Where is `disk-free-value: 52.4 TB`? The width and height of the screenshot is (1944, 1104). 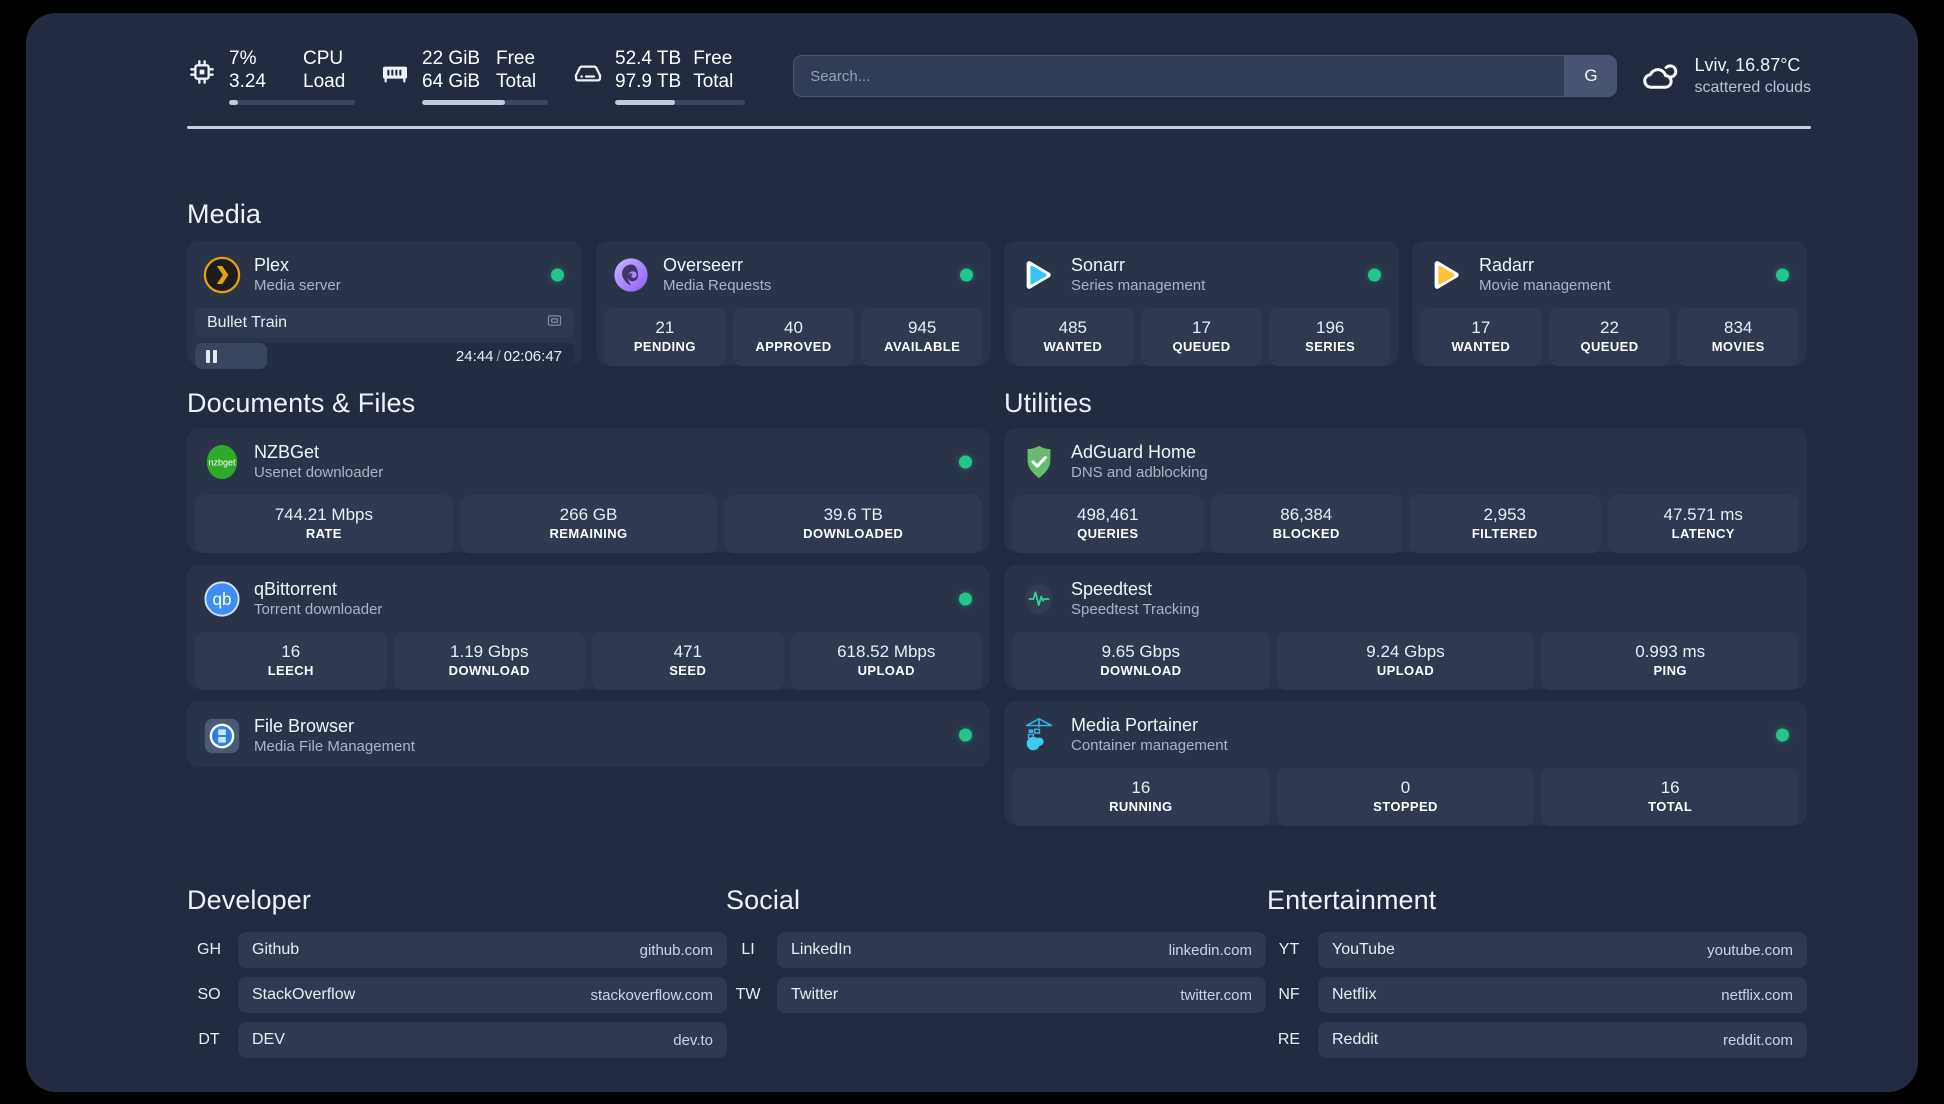
disk-free-value: 52.4 TB is located at coordinates (648, 58).